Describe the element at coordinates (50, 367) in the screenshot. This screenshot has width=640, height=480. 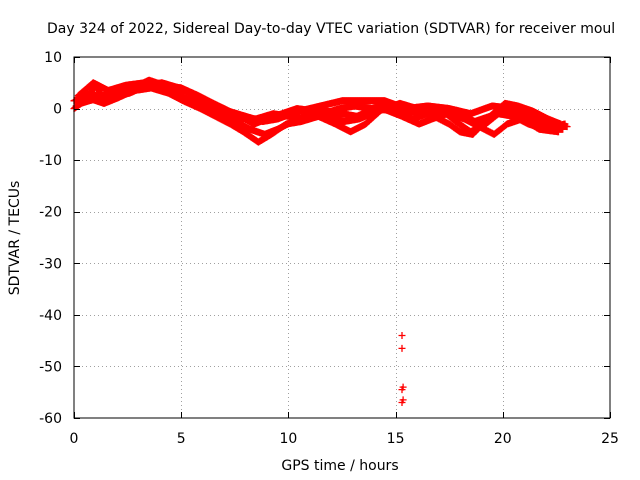
I see `y-tick-label: -50` at that location.